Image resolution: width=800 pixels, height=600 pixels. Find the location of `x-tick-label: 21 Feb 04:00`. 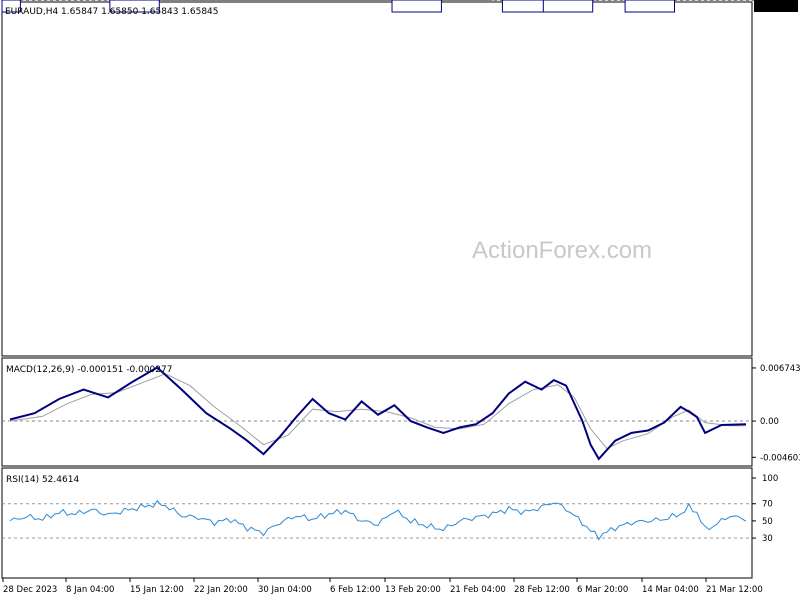

x-tick-label: 21 Feb 04:00 is located at coordinates (478, 590).